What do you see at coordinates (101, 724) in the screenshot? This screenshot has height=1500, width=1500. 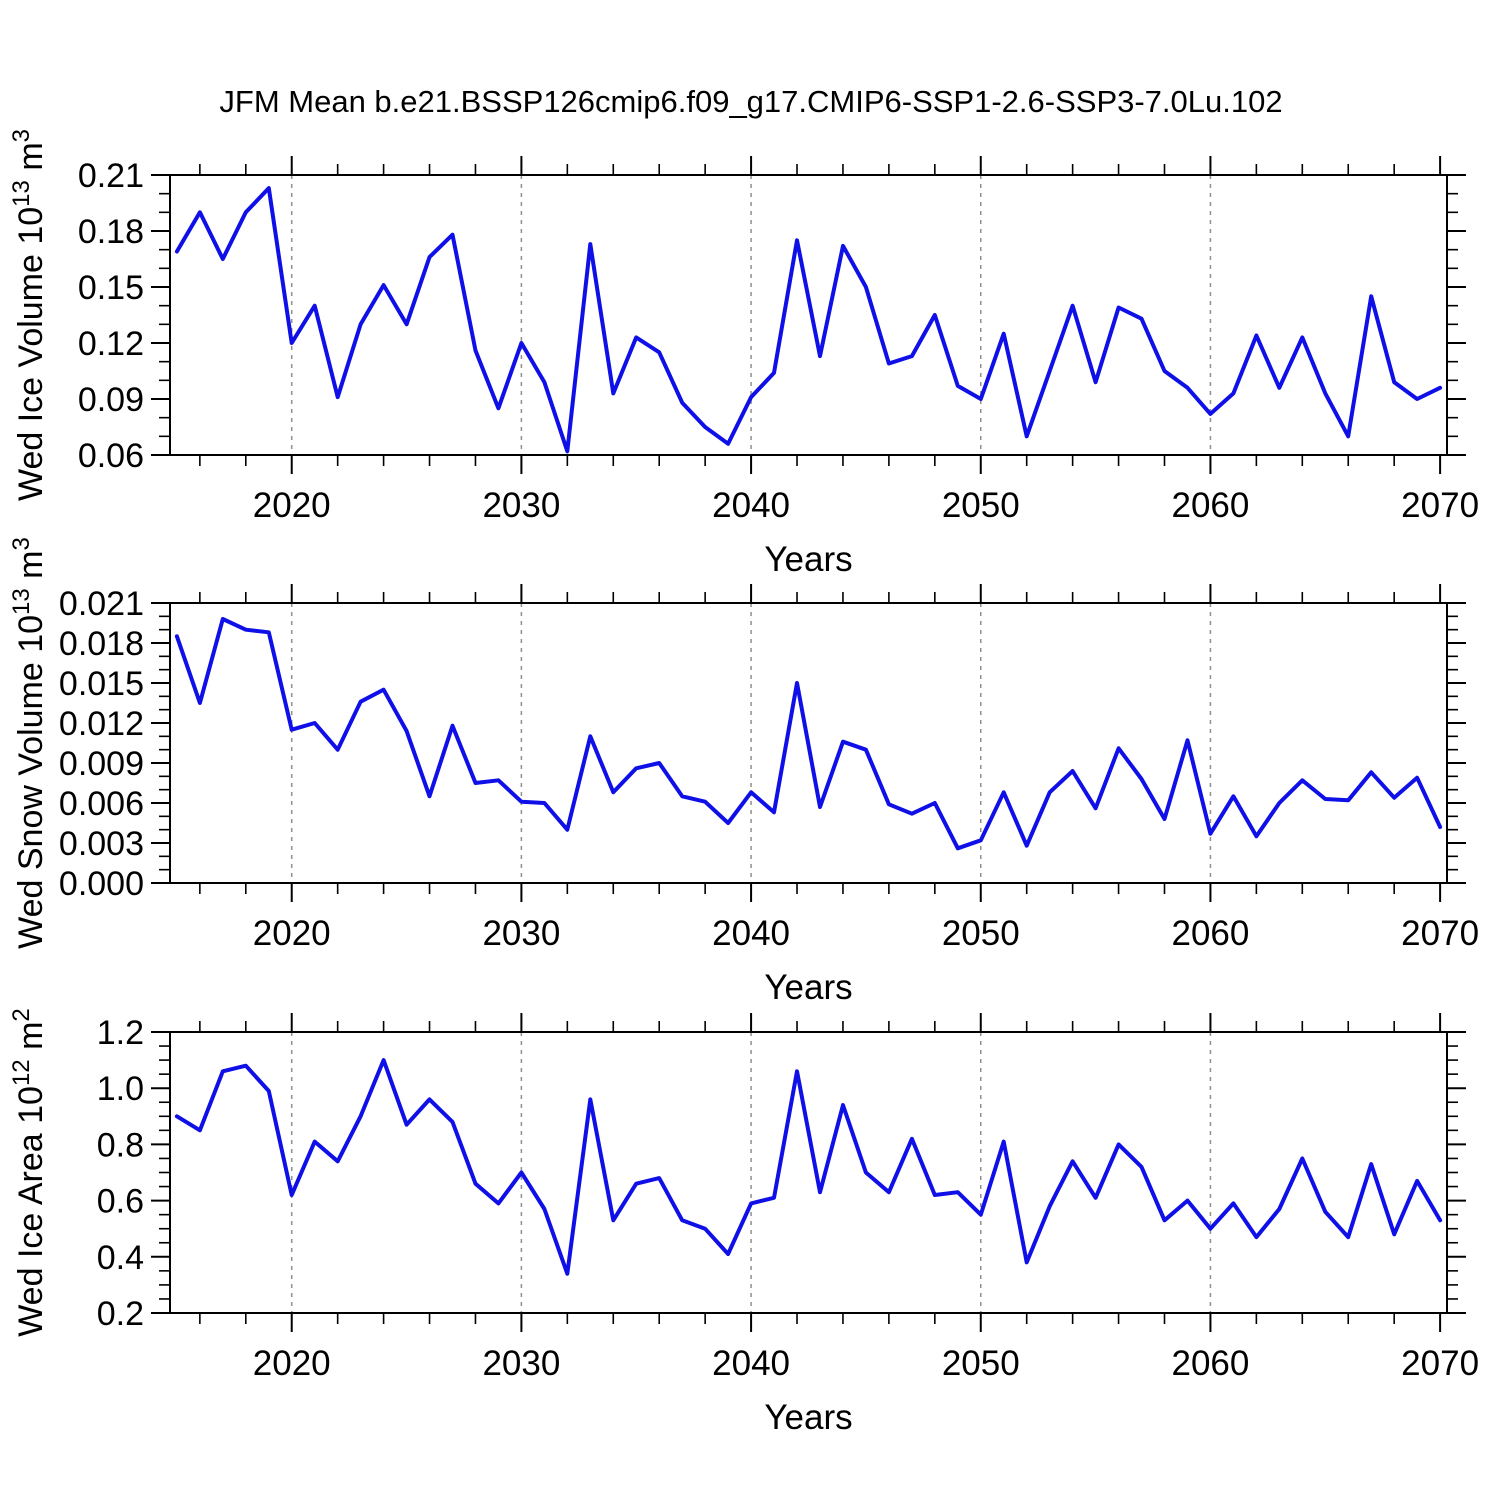 I see `y-tick-label-0.012: 0.012` at bounding box center [101, 724].